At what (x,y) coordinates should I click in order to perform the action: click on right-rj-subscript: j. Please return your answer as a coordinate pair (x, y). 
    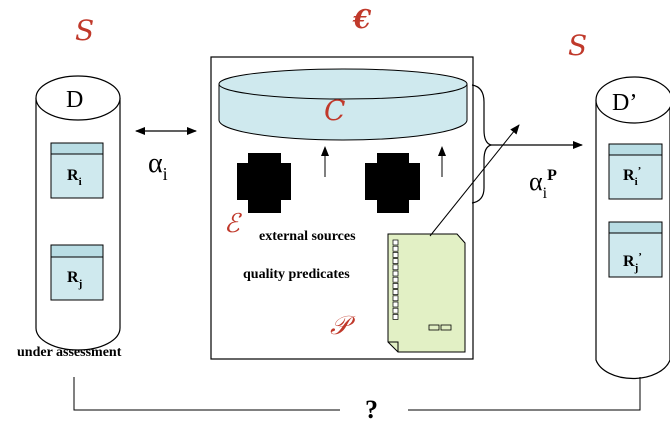
    Looking at the image, I should click on (636, 268).